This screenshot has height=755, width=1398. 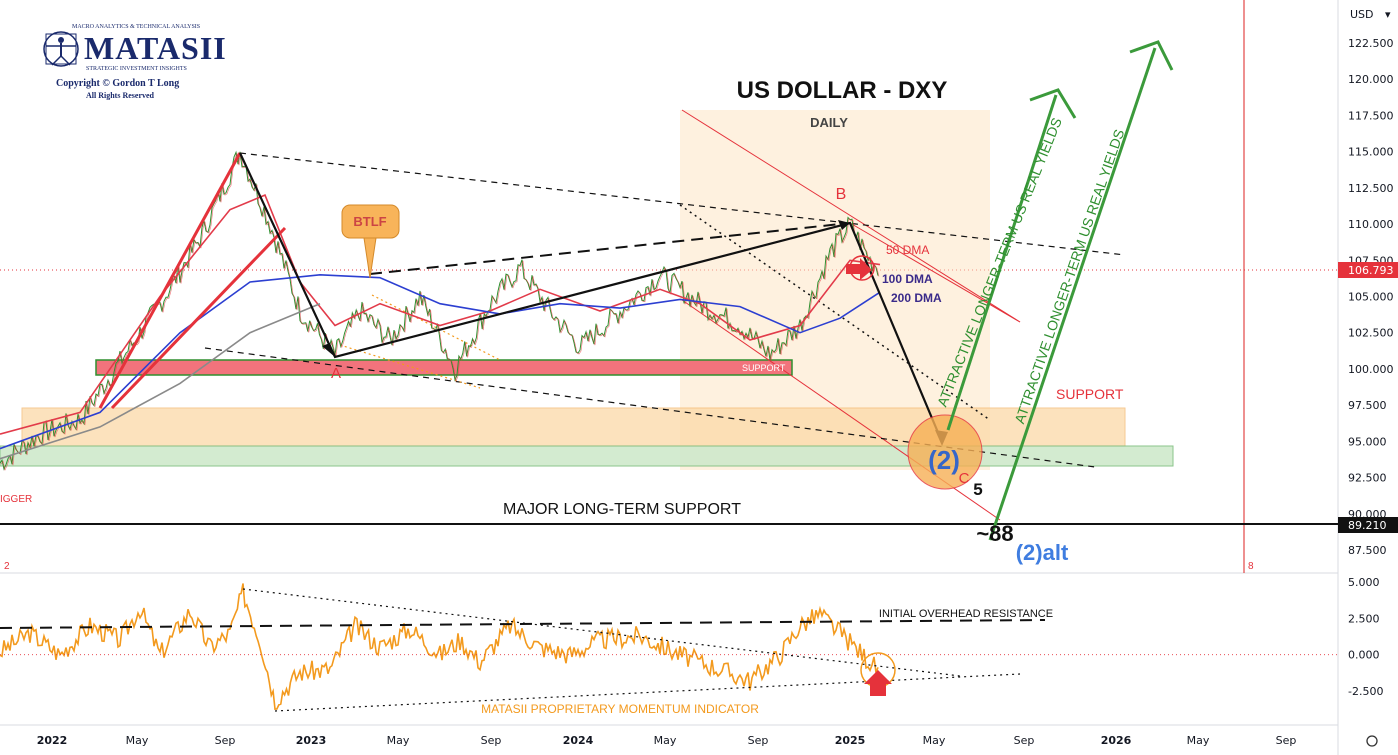 What do you see at coordinates (935, 272) in the screenshot?
I see `channel-mid-line` at bounding box center [935, 272].